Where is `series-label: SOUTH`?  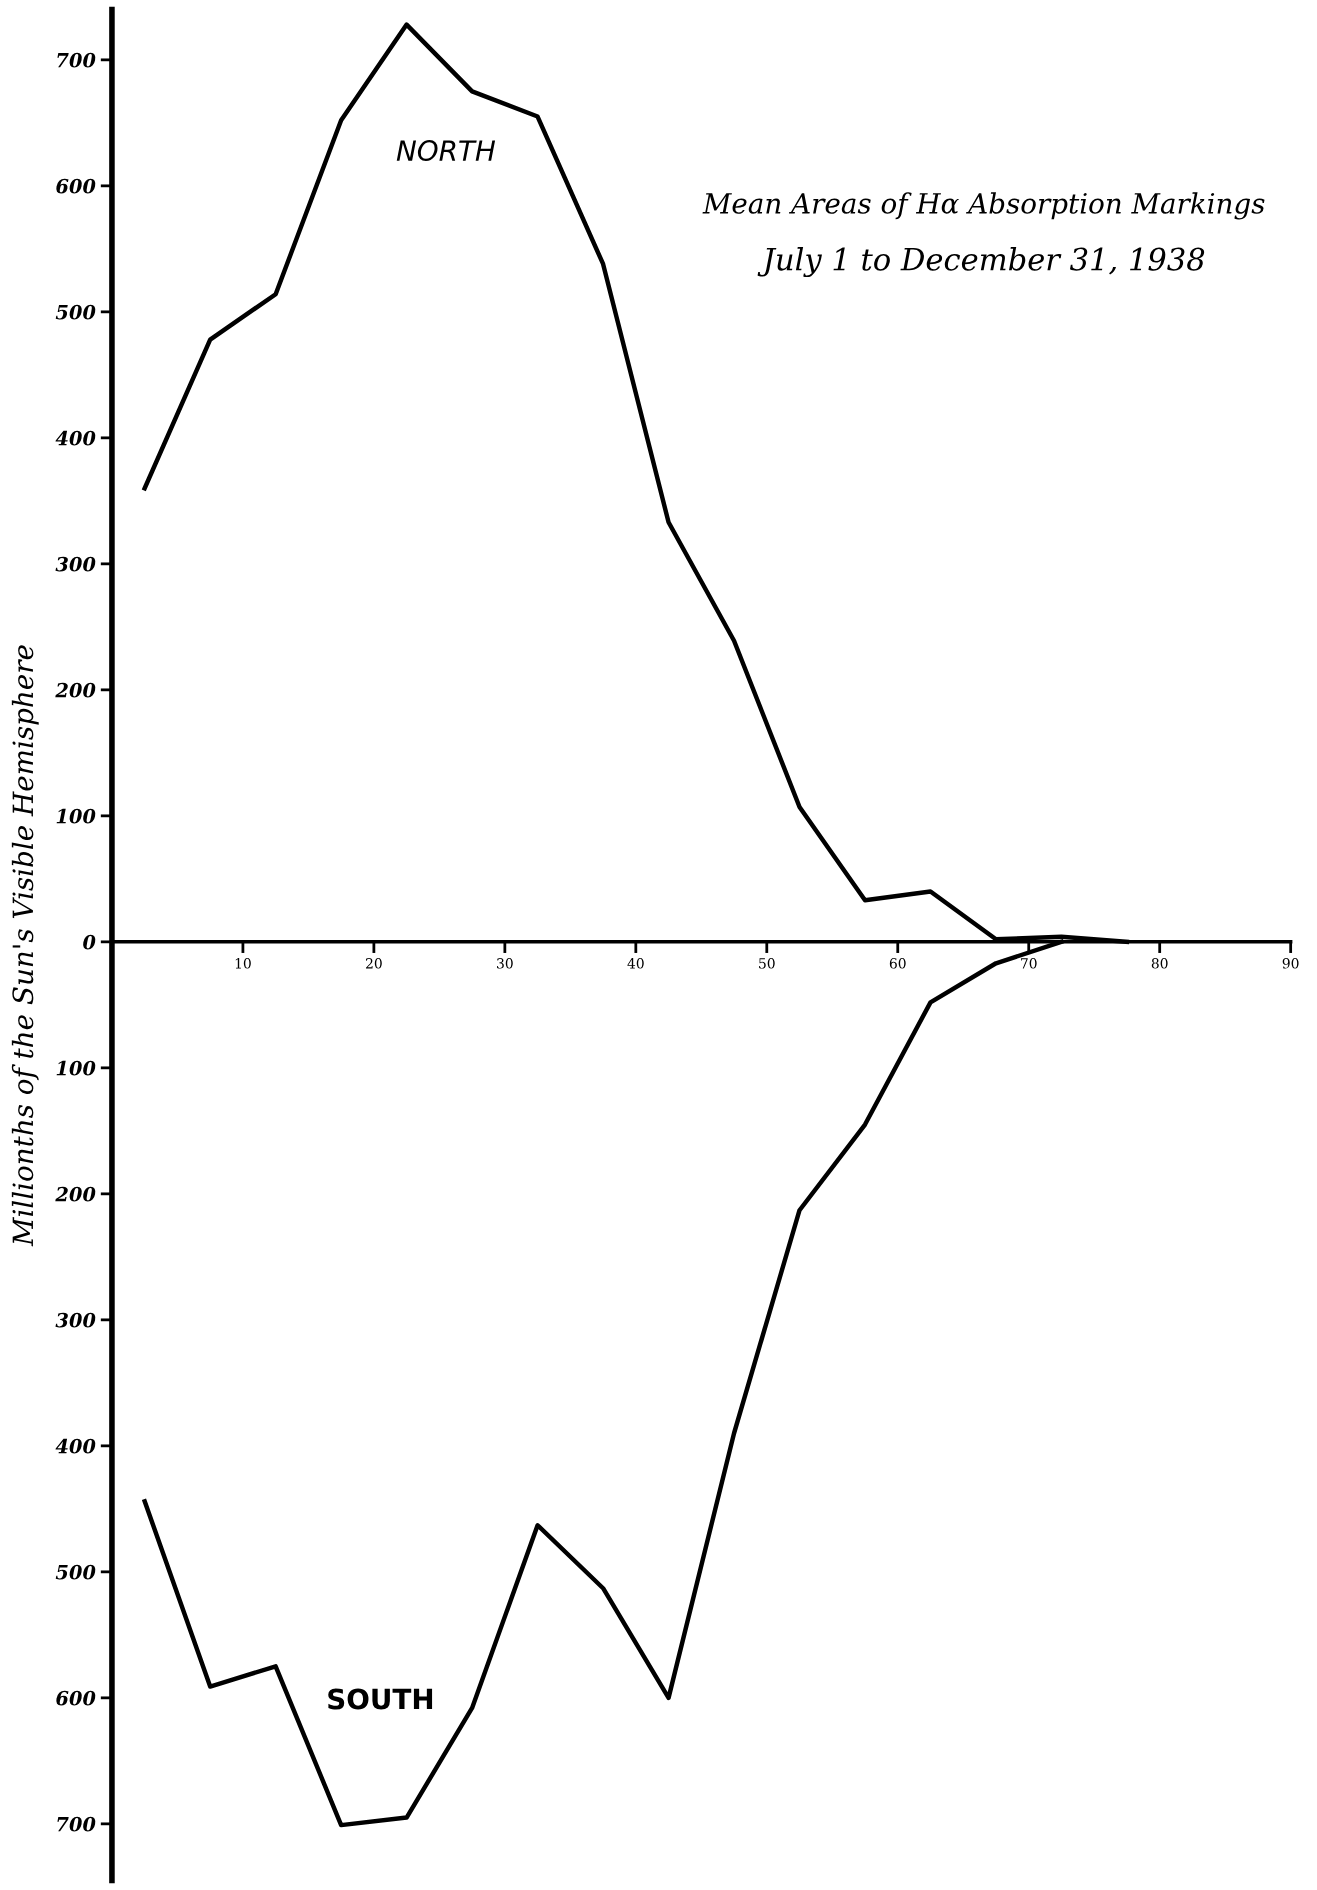 series-label: SOUTH is located at coordinates (380, 1699).